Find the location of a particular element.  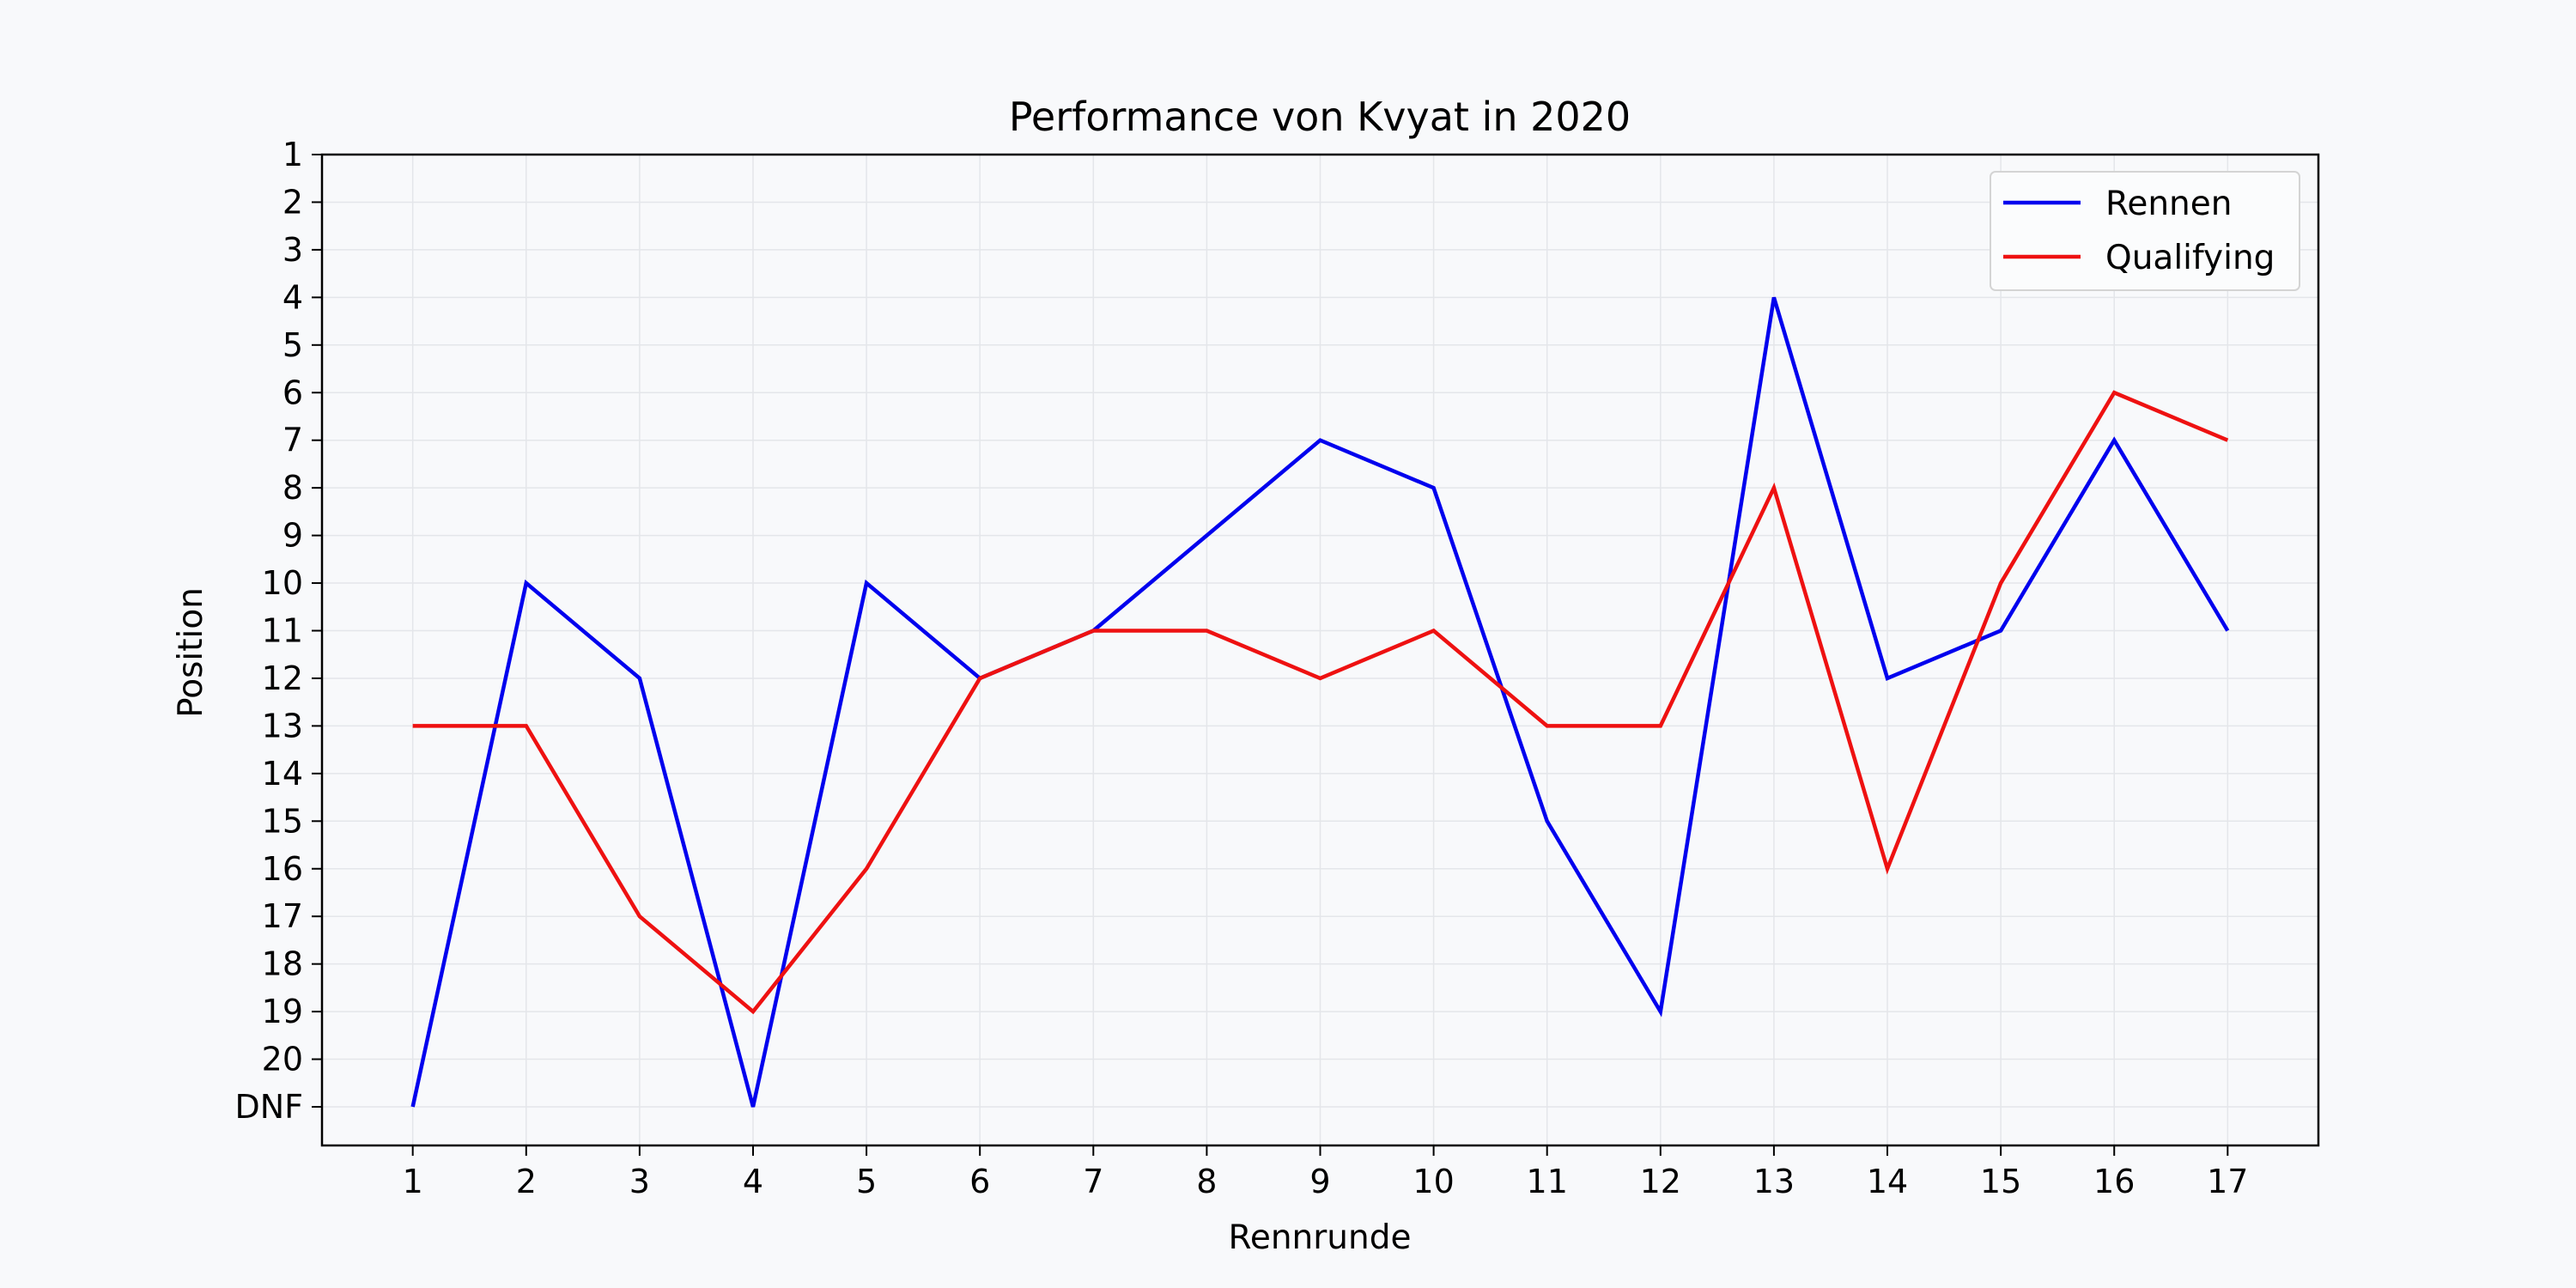

y-tick-label: 15 is located at coordinates (282, 821).